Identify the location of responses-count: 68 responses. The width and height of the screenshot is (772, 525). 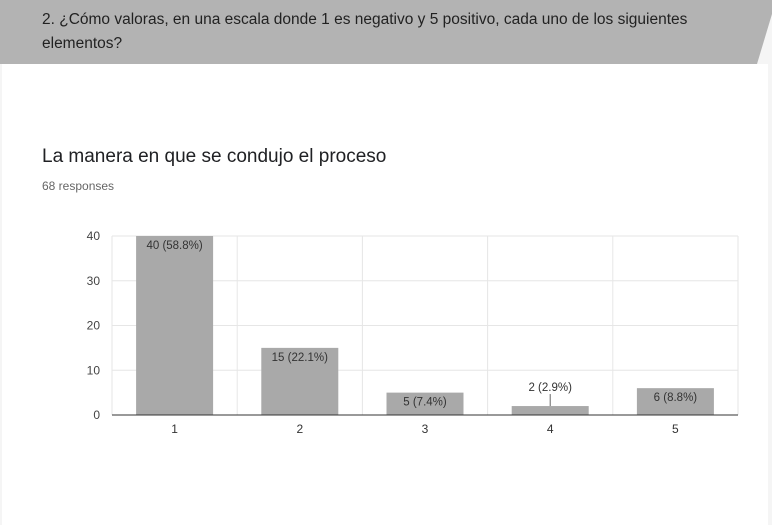
(78, 186).